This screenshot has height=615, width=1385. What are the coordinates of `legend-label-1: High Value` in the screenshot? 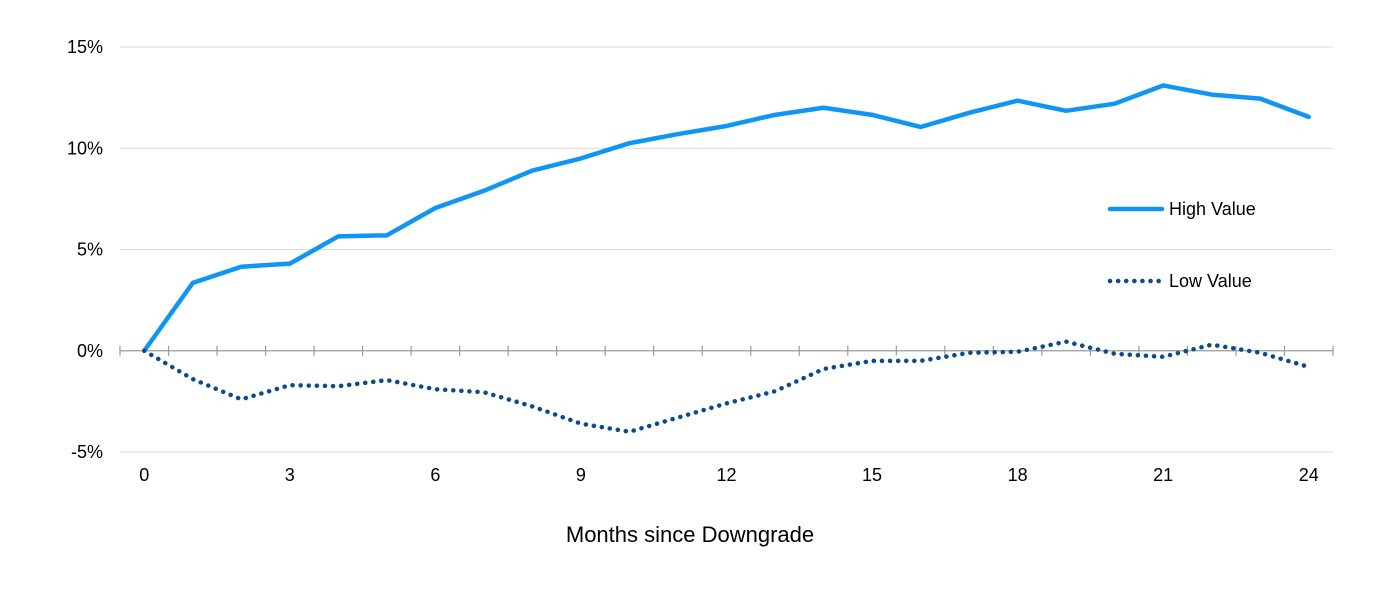 It's located at (1212, 209).